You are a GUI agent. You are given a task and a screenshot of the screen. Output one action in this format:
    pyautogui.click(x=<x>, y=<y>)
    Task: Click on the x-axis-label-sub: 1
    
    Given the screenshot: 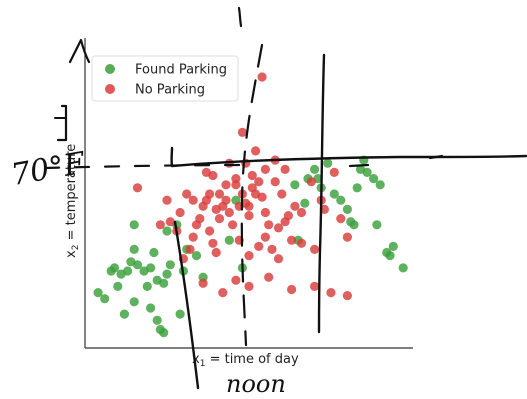 What is the action you would take?
    pyautogui.click(x=203, y=364)
    